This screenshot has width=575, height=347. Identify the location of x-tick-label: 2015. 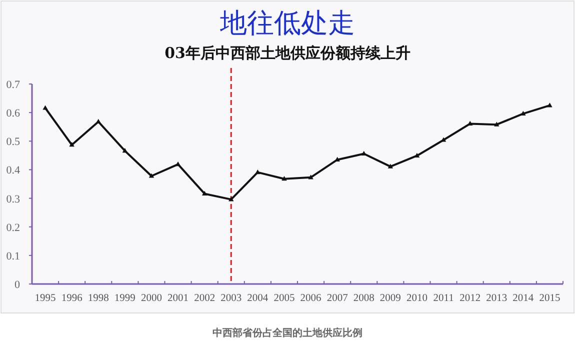
(549, 298).